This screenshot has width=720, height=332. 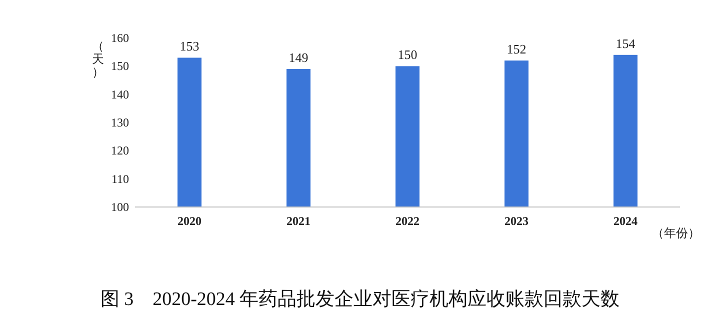 I want to click on y-tick-label: 110, so click(x=120, y=179).